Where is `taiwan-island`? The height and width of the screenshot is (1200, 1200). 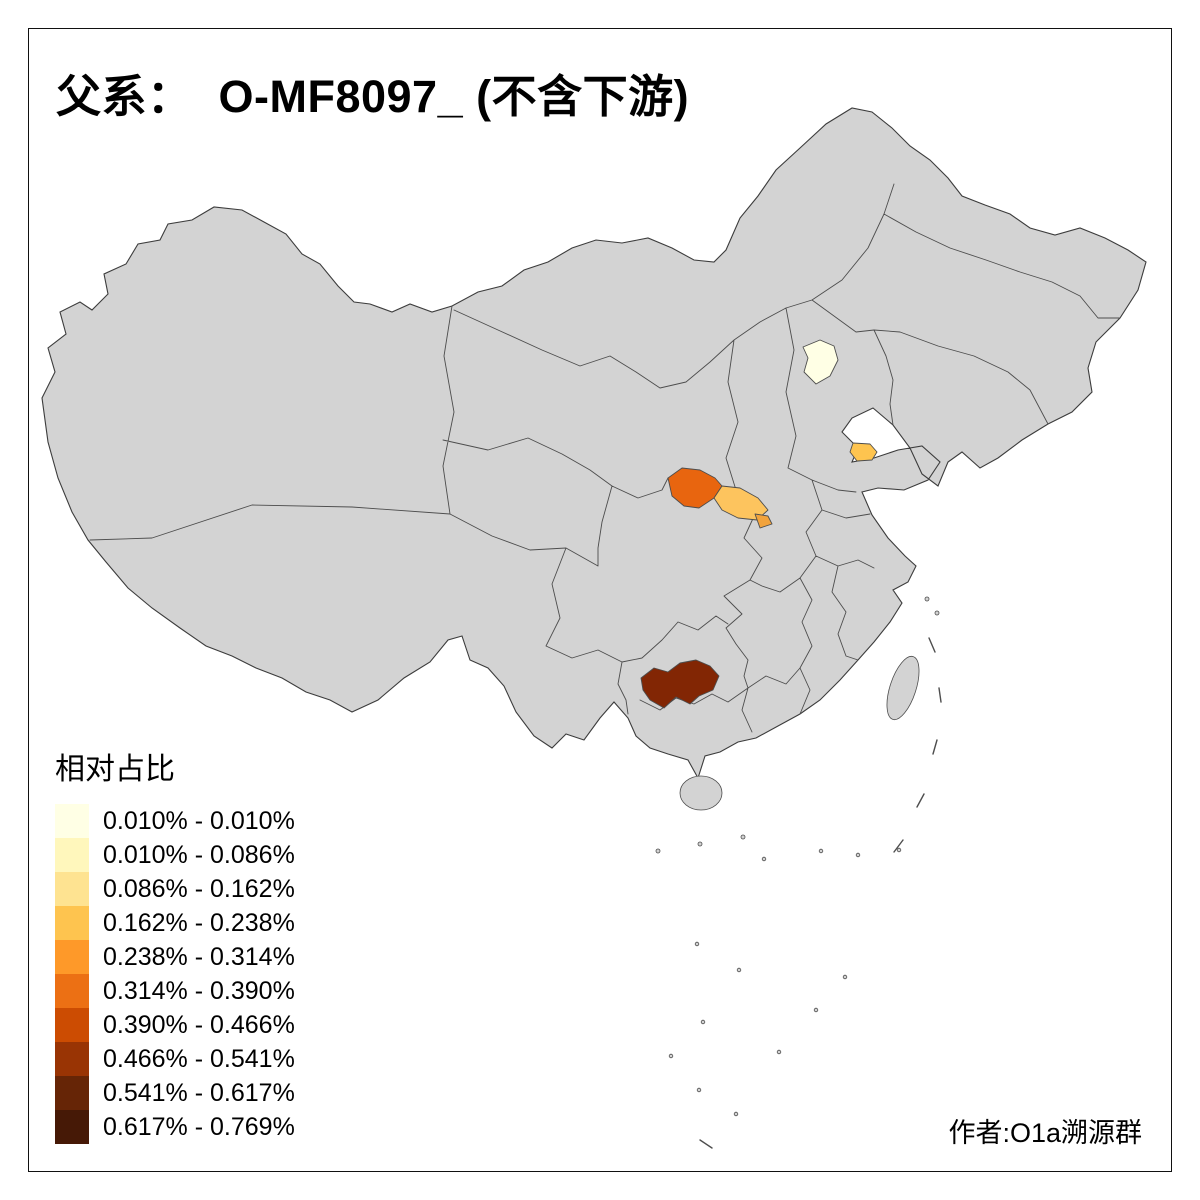 taiwan-island is located at coordinates (903, 688).